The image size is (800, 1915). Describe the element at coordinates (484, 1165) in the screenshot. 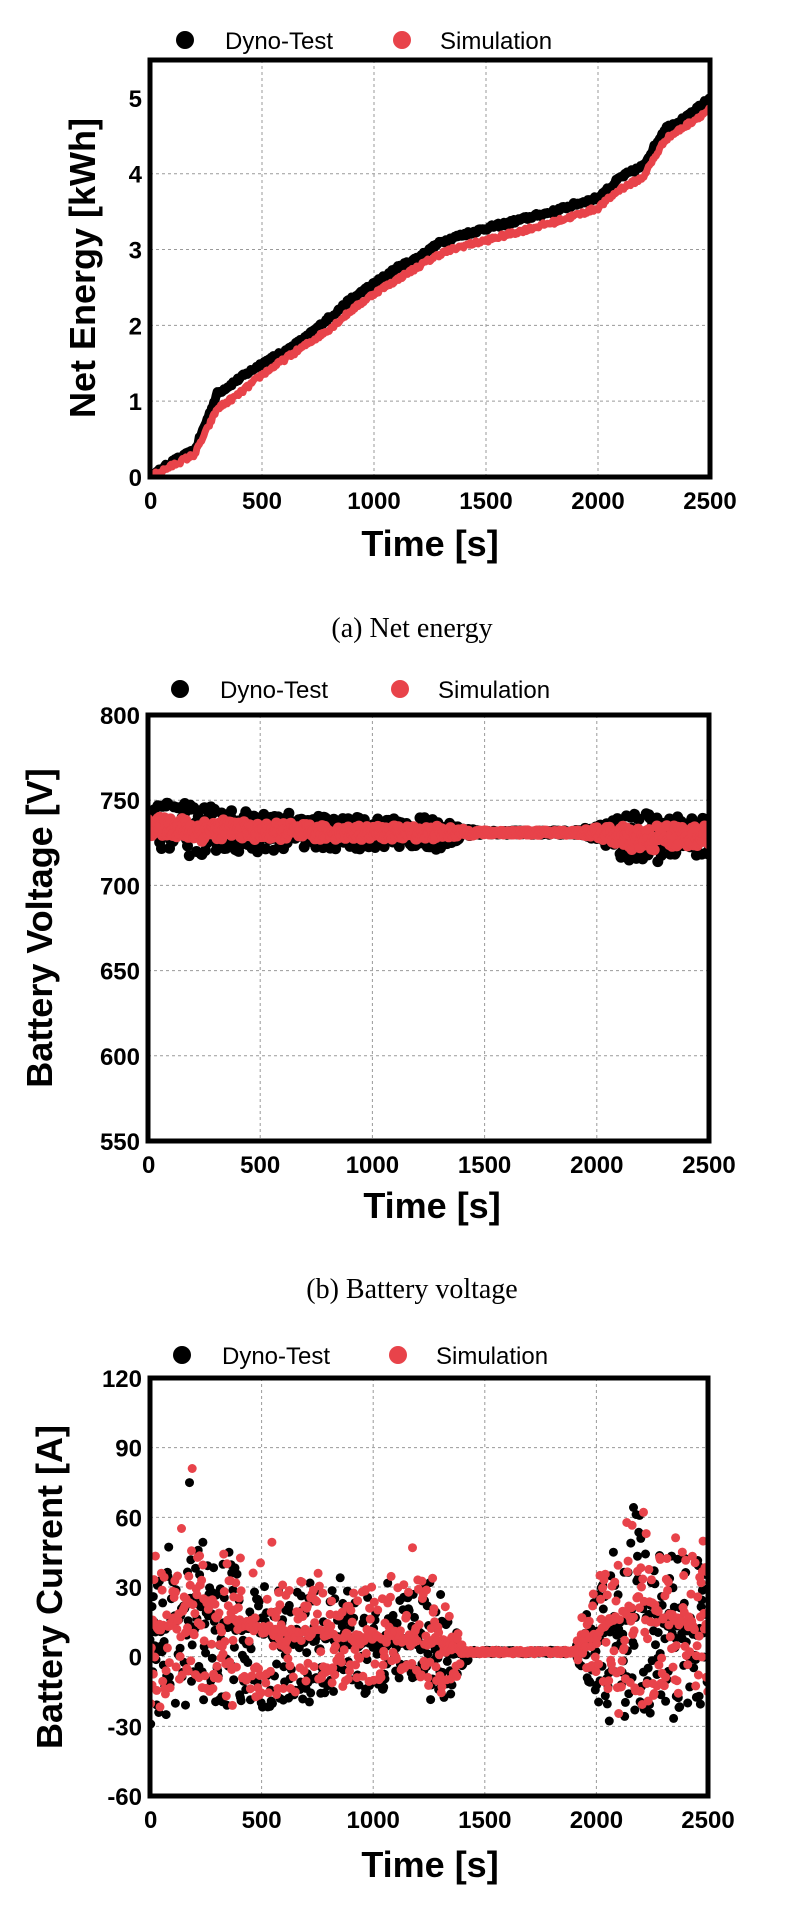

I see `x-tick-label: 1500` at that location.